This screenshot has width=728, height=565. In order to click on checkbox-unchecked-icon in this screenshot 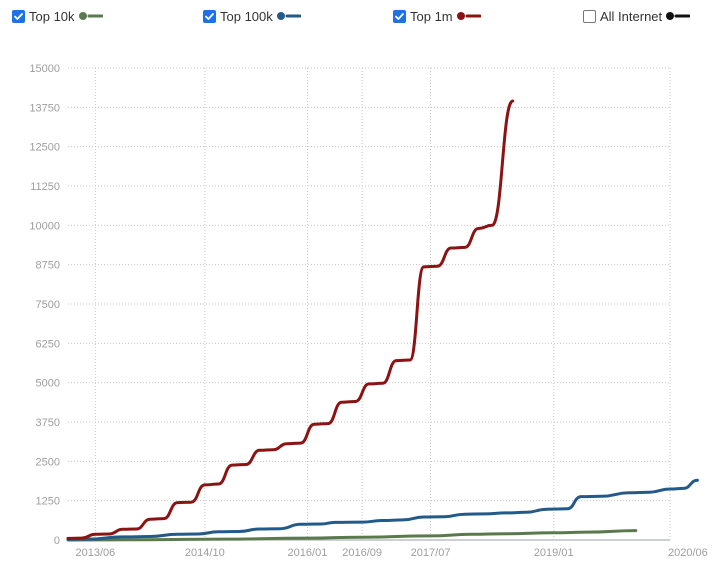, I will do `click(589, 16)`.